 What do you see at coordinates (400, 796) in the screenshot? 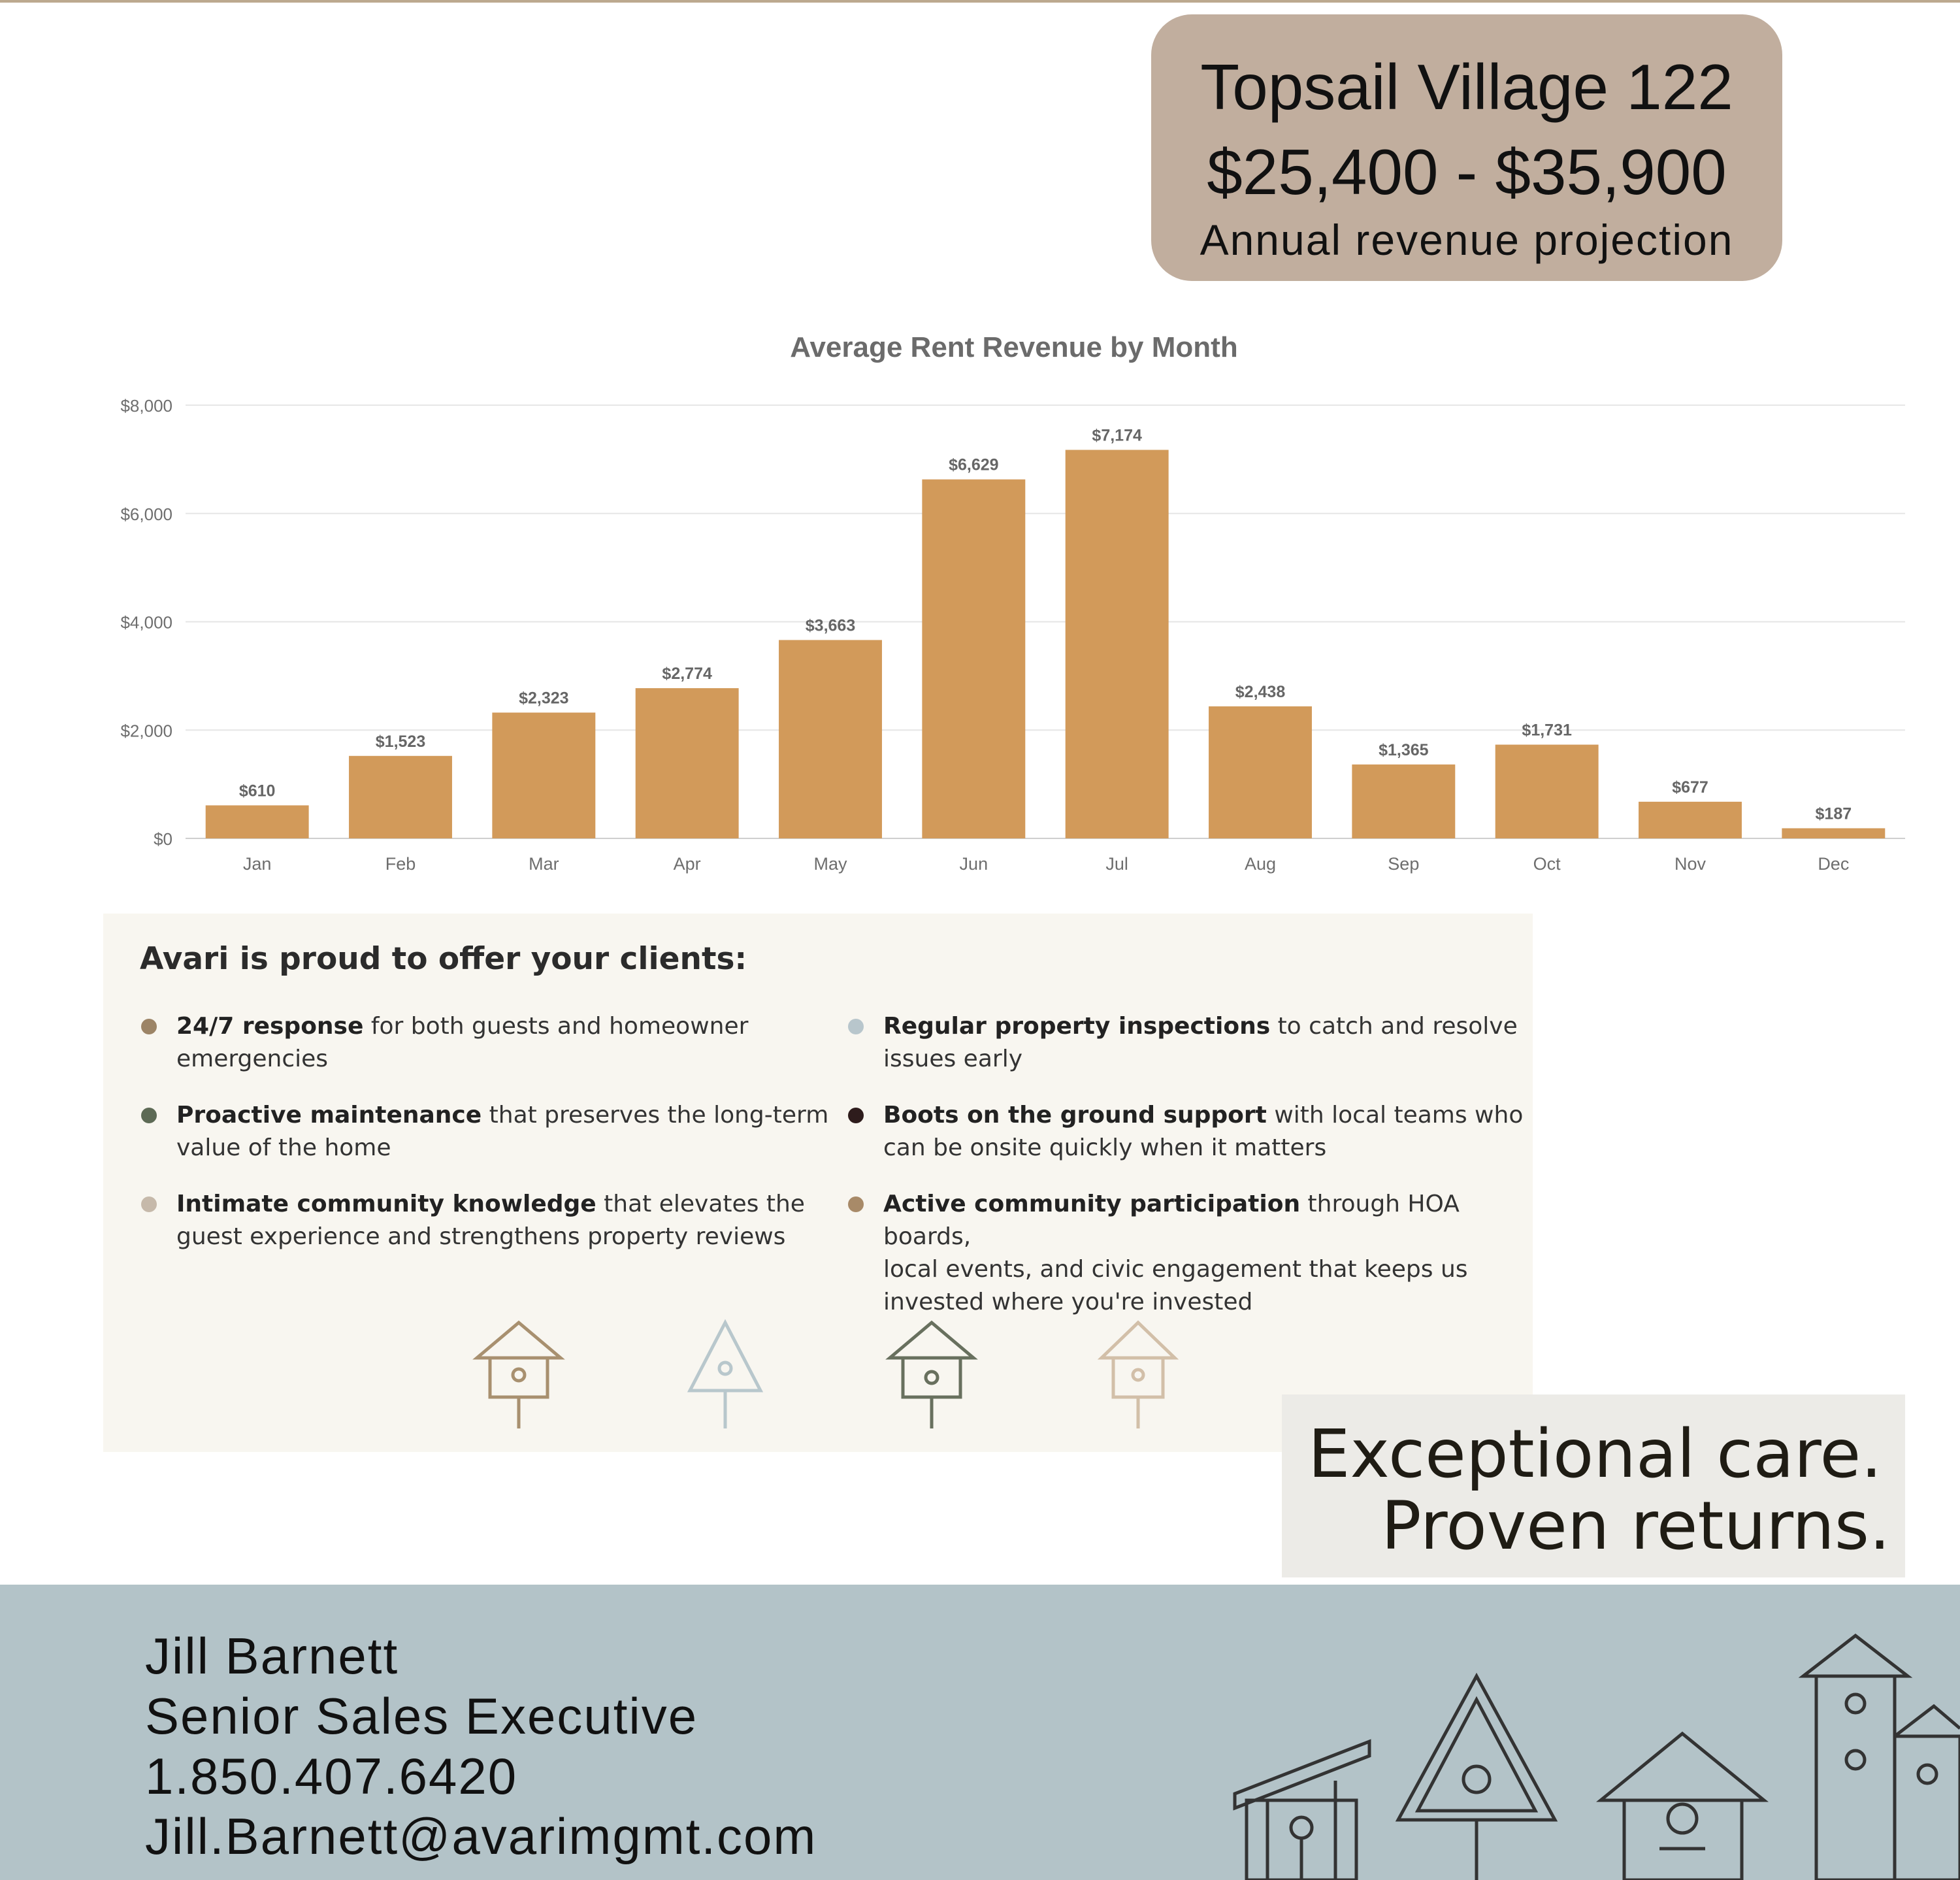
I see `bar-feb` at bounding box center [400, 796].